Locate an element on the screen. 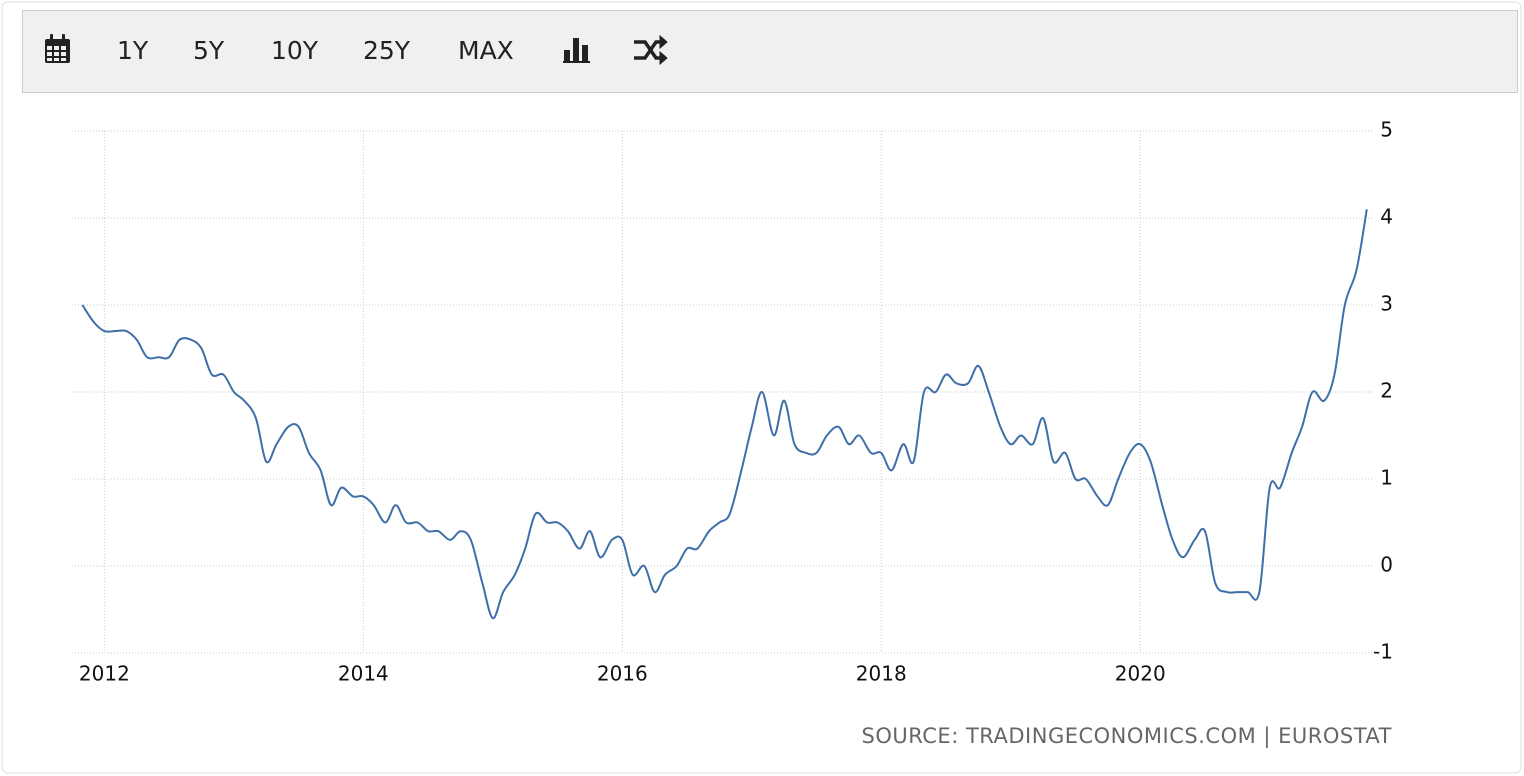  y-tick-label: -1 is located at coordinates (1383, 652).